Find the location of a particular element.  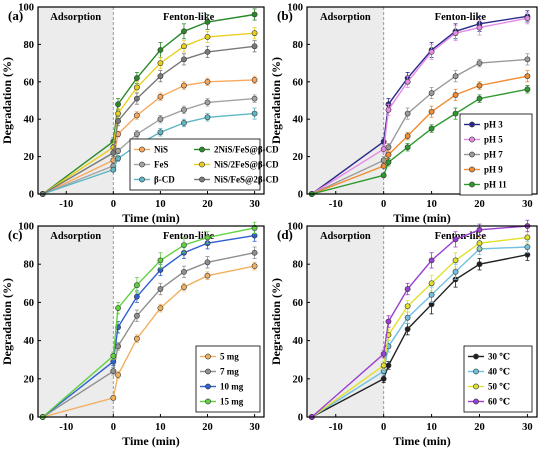

legend-item: FeS is located at coordinates (151, 165).